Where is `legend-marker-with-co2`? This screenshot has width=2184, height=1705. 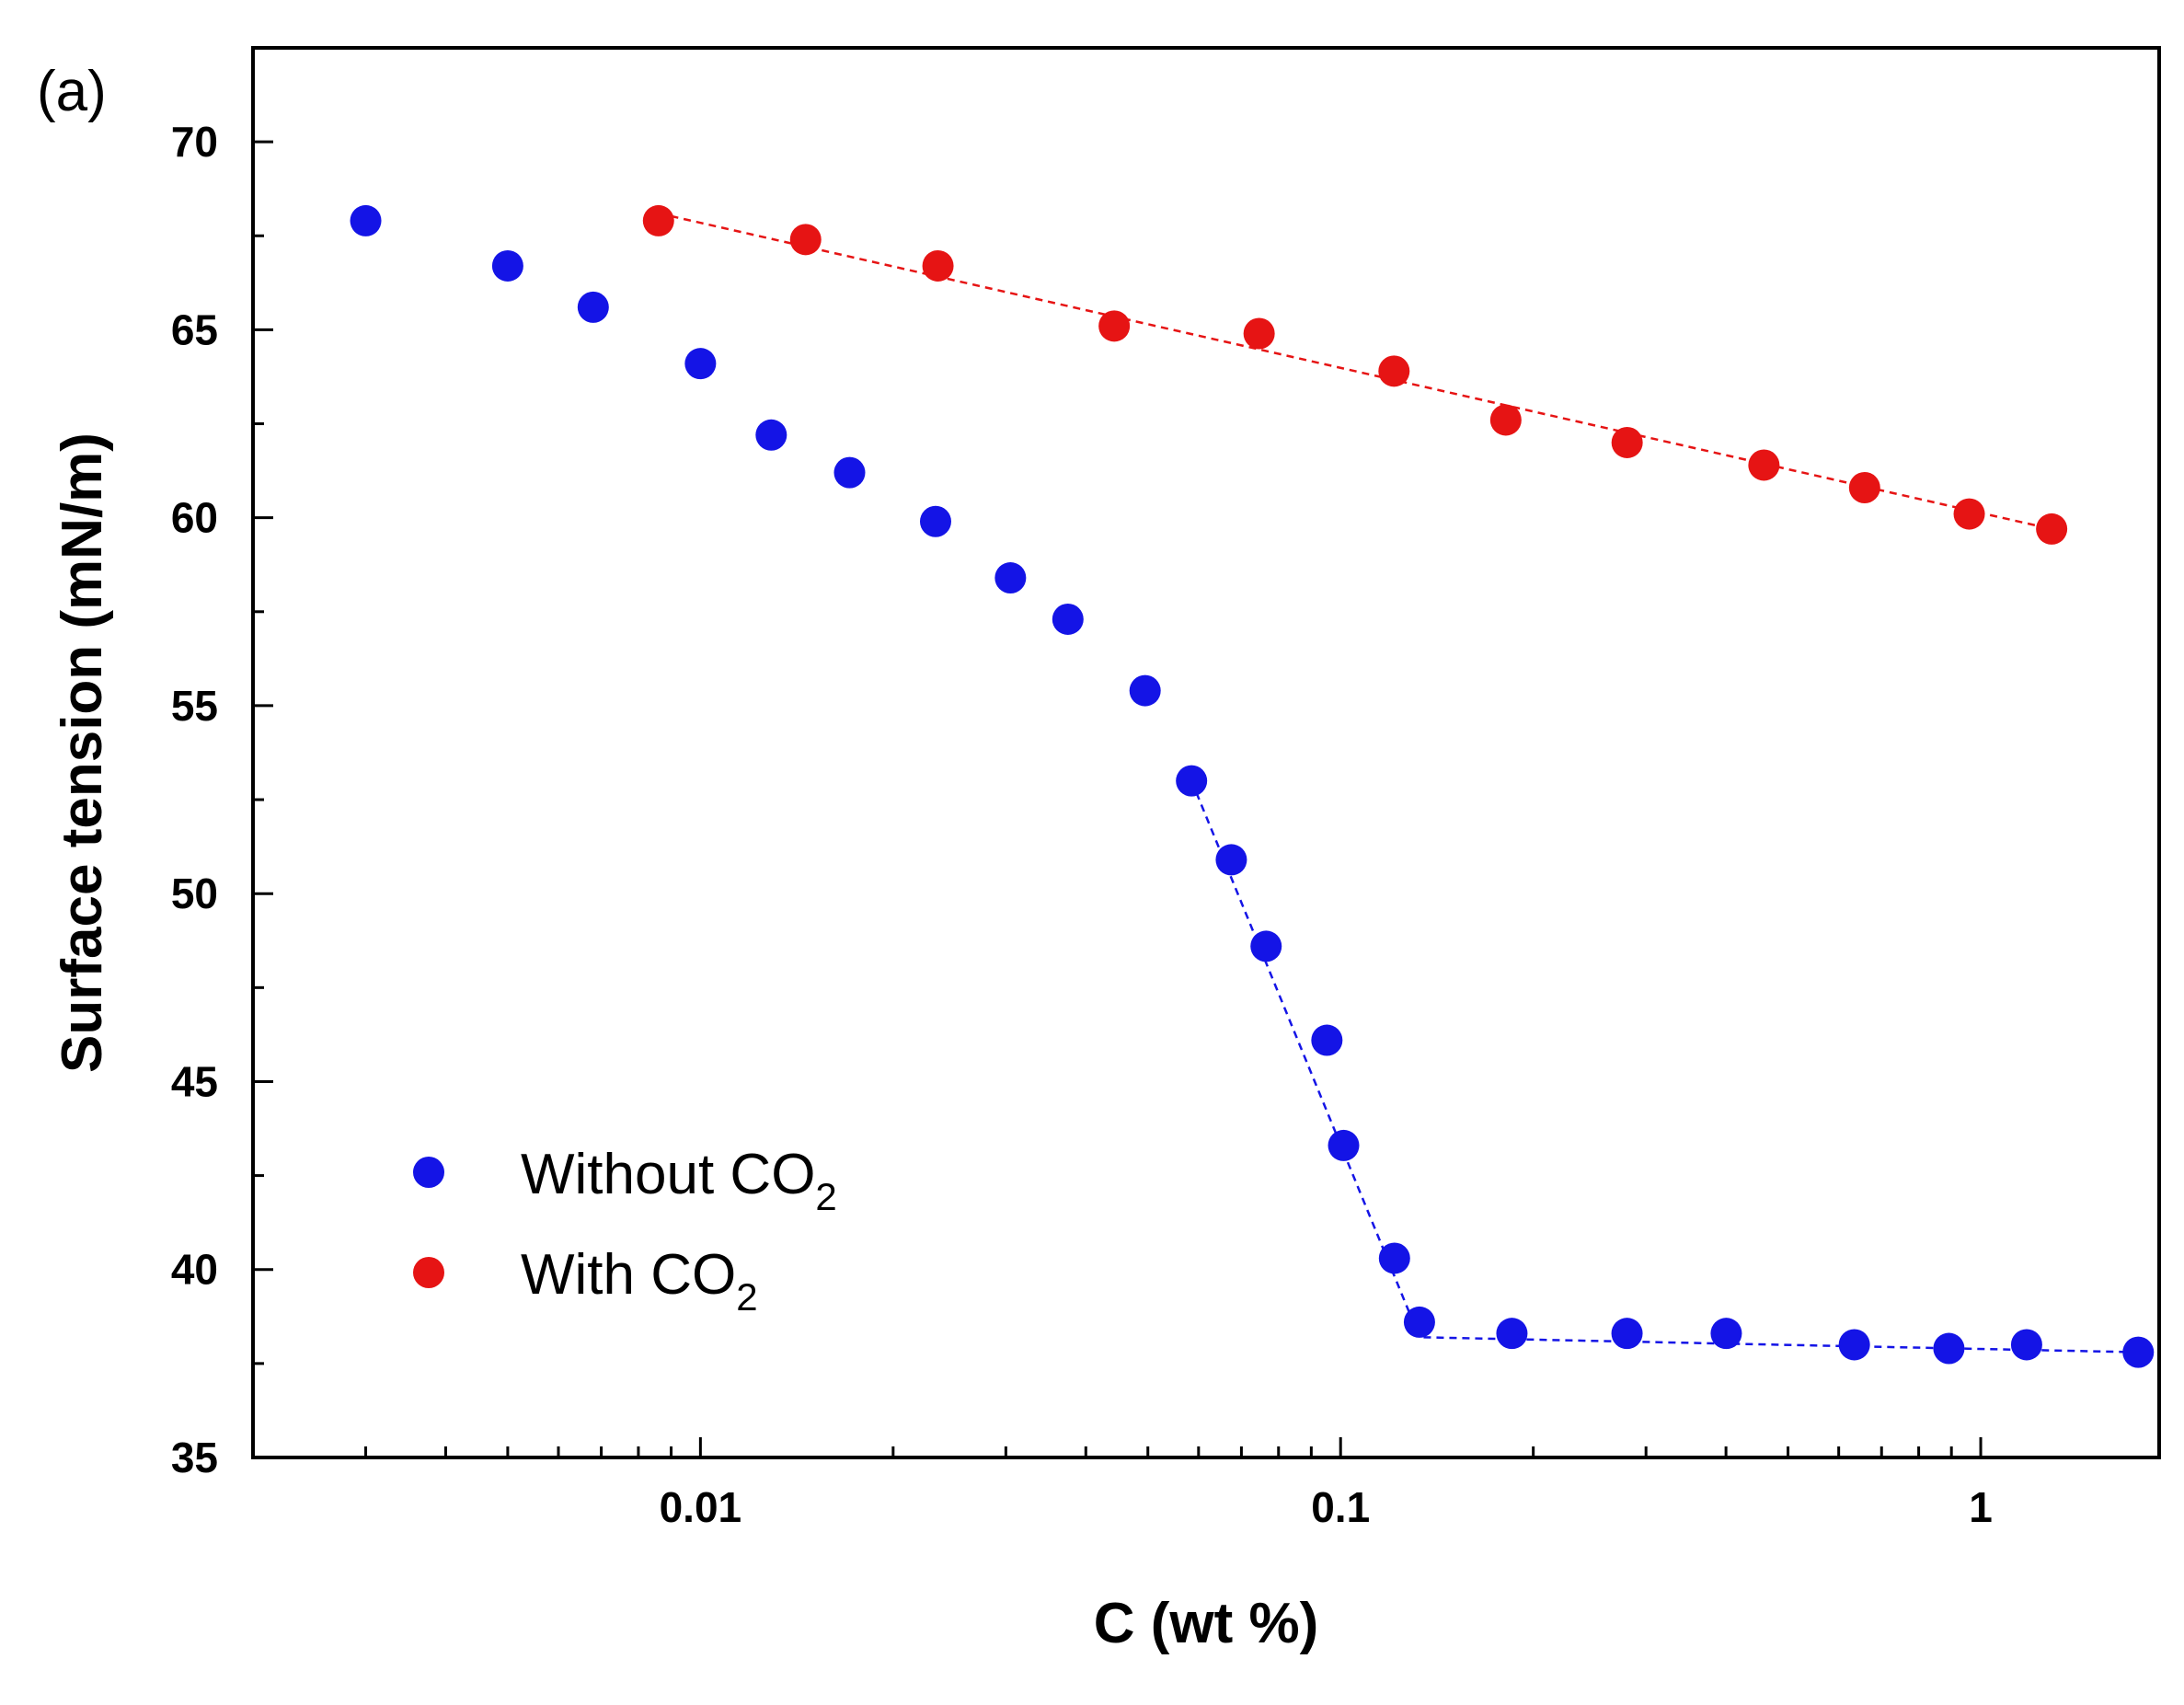
legend-marker-with-co2 is located at coordinates (428, 1272).